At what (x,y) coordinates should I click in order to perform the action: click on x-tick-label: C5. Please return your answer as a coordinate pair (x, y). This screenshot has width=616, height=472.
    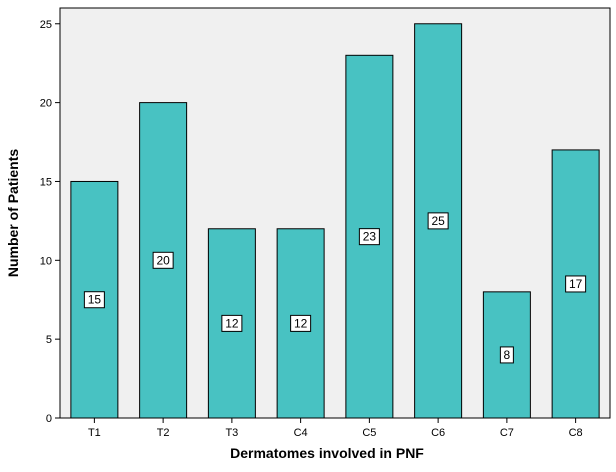
    Looking at the image, I should click on (369, 433).